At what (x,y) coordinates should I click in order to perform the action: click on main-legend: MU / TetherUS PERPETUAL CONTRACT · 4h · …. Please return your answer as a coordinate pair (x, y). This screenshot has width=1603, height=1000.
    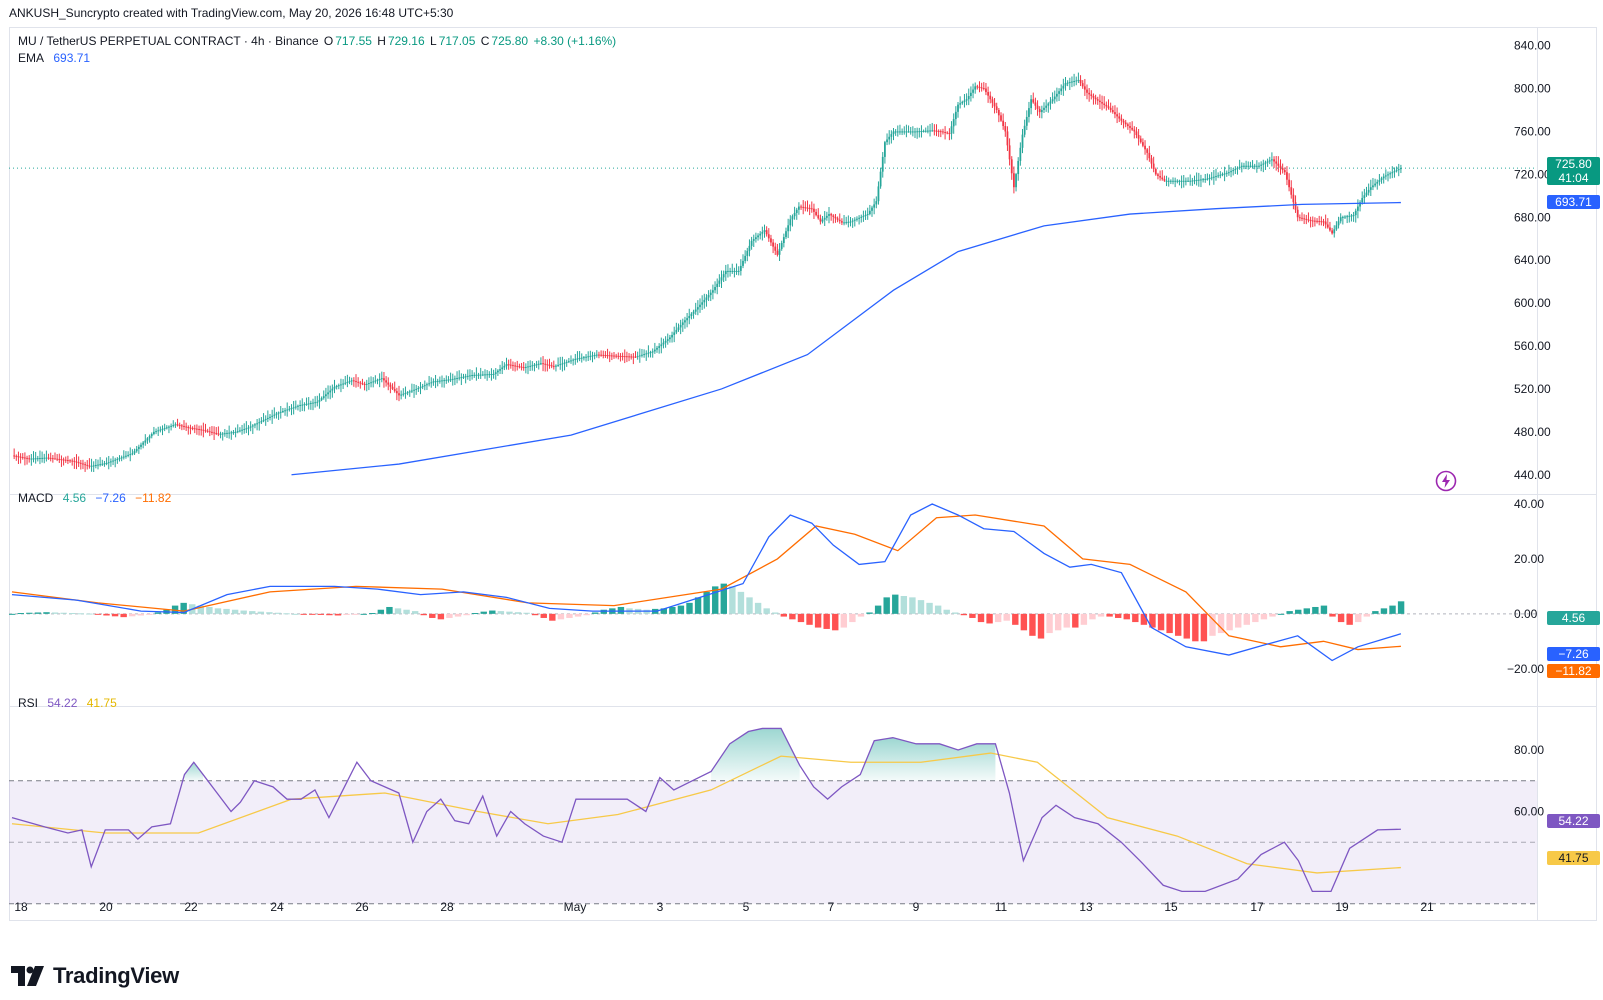
    Looking at the image, I should click on (318, 41).